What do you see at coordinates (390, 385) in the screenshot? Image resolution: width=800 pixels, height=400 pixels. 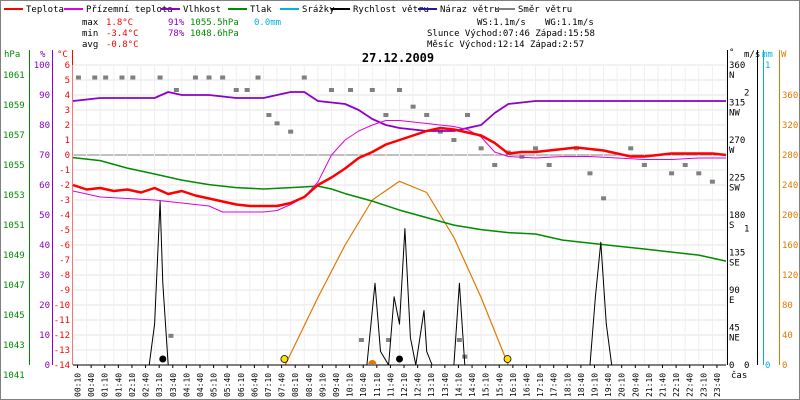 I see `time-tick-label: 11:40` at bounding box center [390, 385].